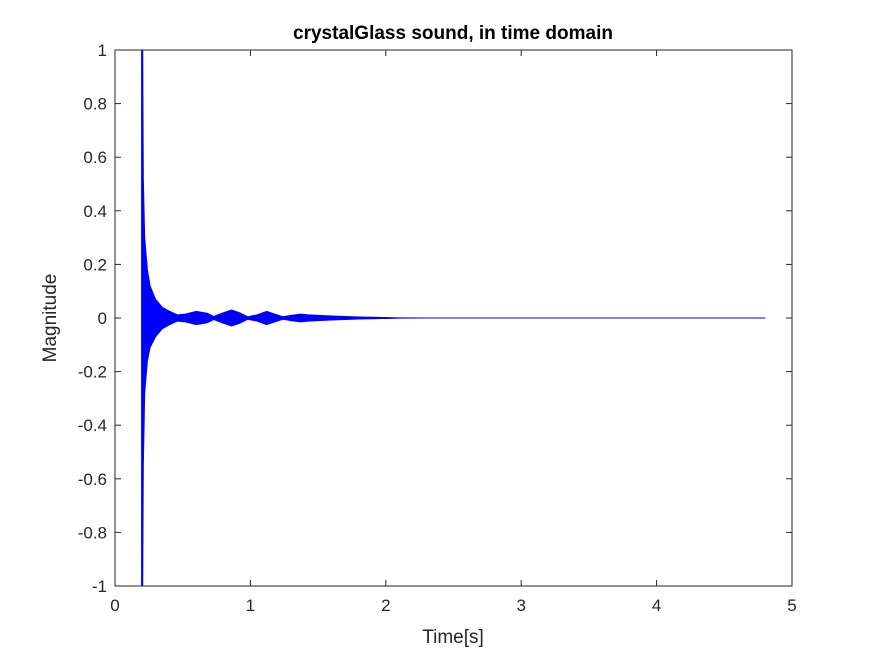 This screenshot has width=875, height=656. Describe the element at coordinates (99, 586) in the screenshot. I see `y-tick-label: -1` at that location.